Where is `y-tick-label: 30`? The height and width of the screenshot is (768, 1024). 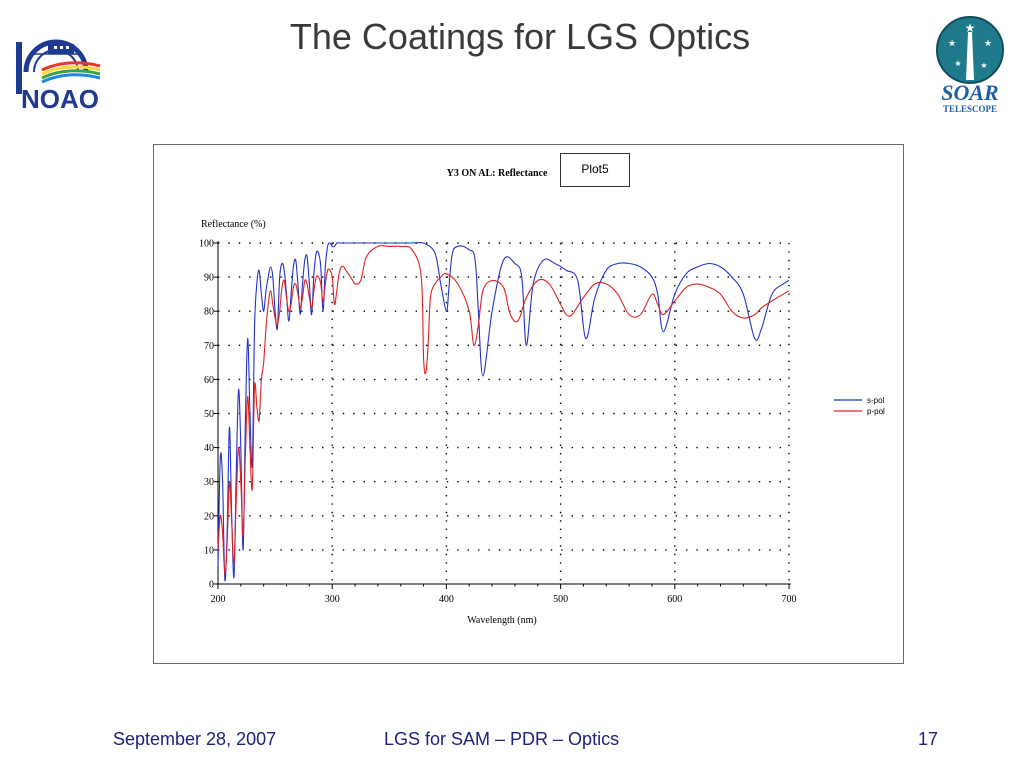
y-tick-label: 30 is located at coordinates (209, 482).